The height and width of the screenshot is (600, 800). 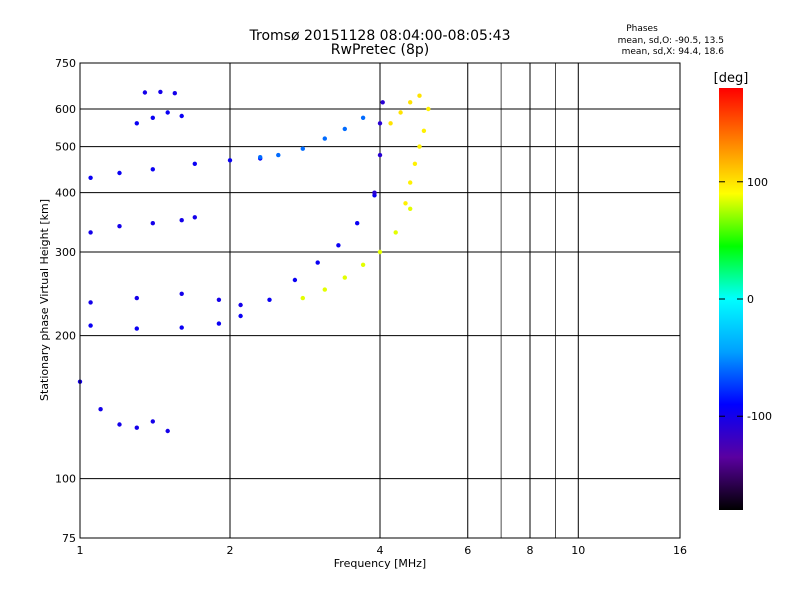 I want to click on y-tick-label: 200, so click(x=65, y=336).